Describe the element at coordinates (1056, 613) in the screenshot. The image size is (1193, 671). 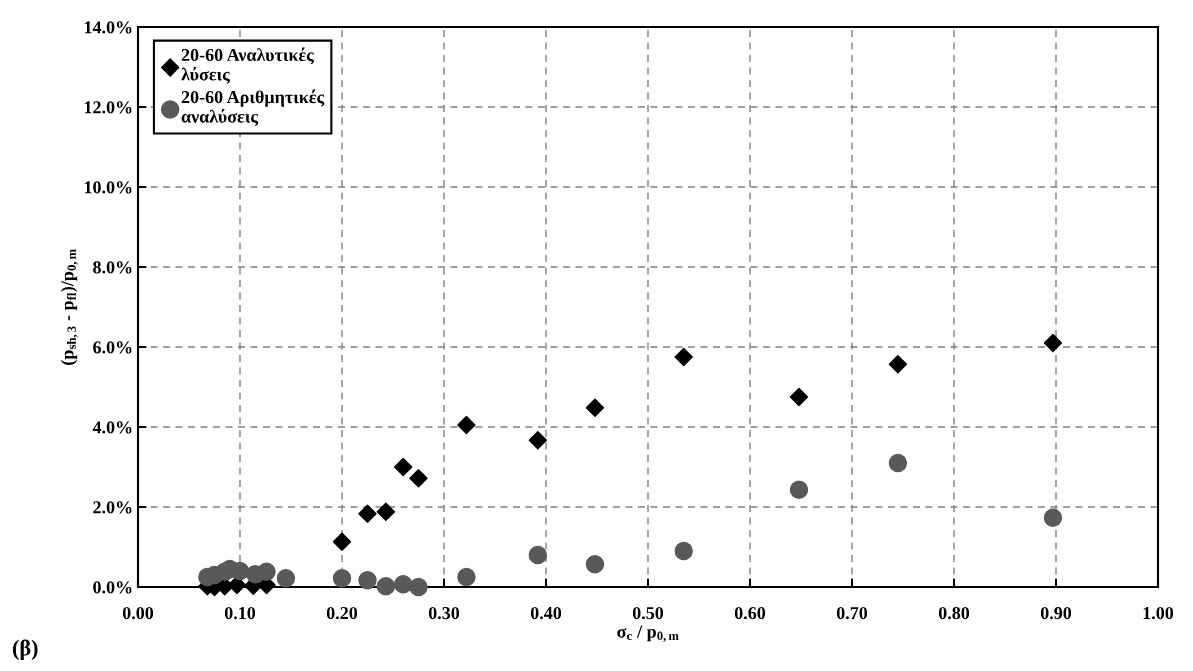
I see `x-tick-label: 0.90` at that location.